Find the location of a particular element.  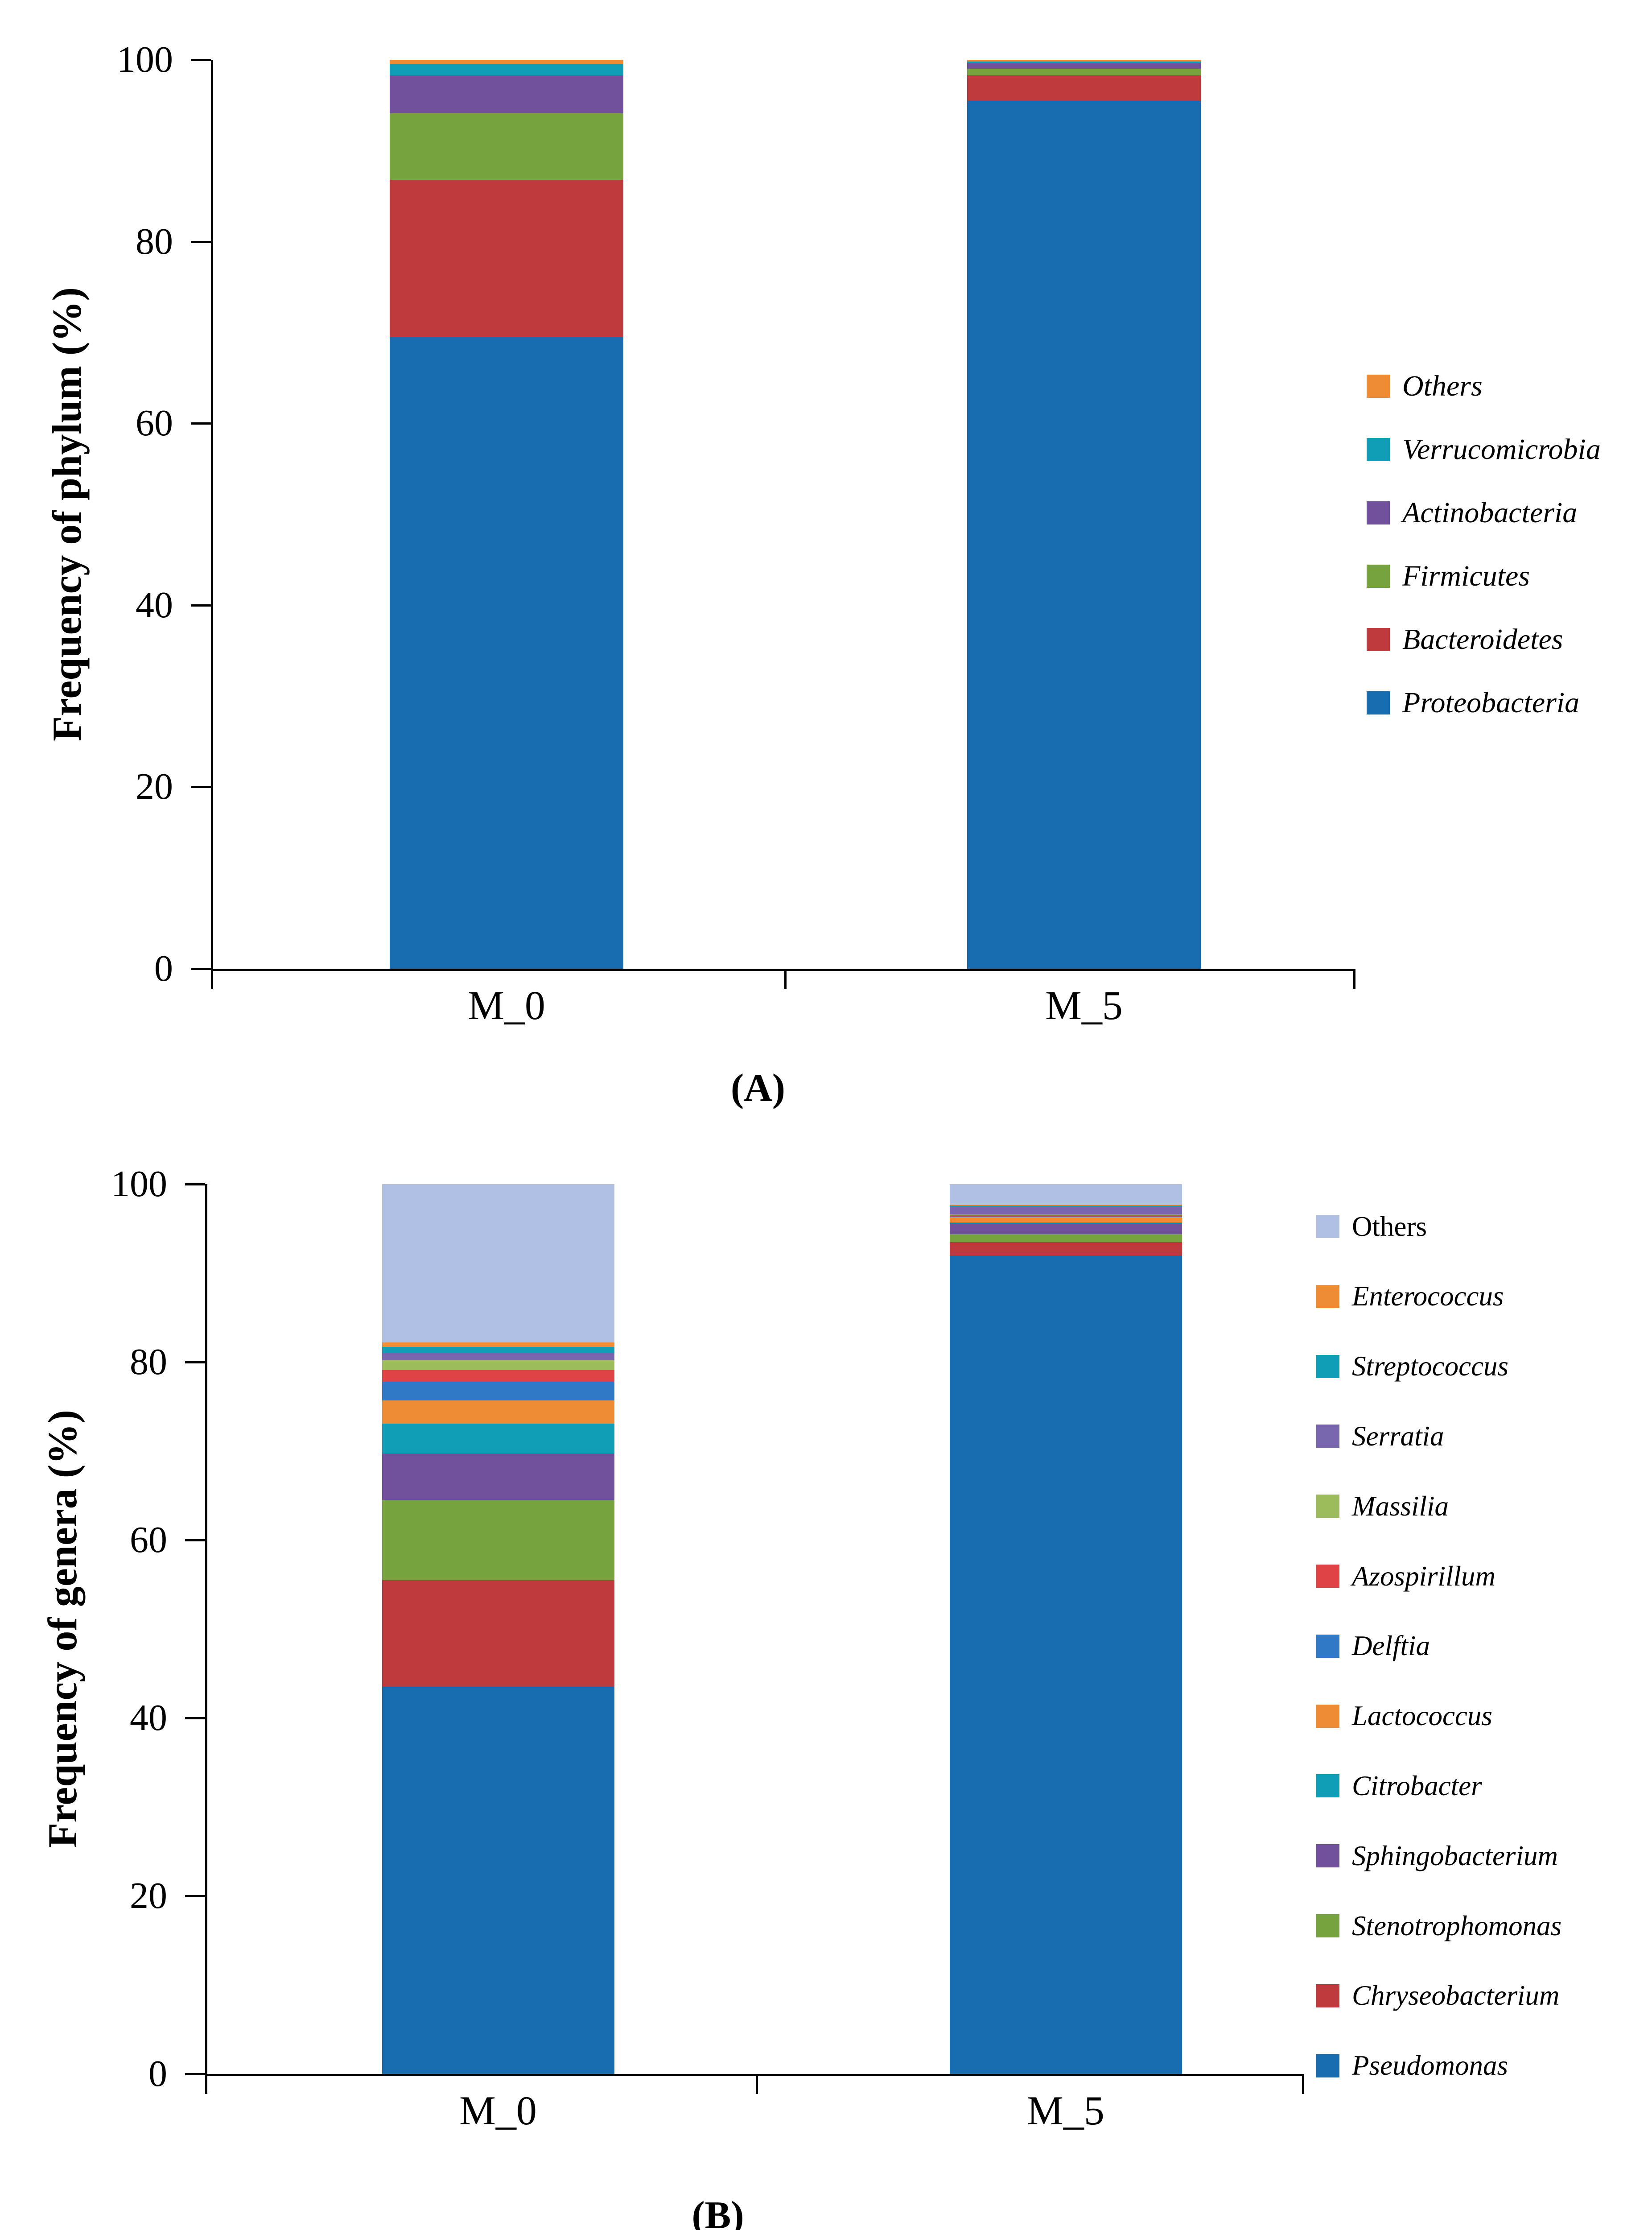

legend-swatch-massilia is located at coordinates (1328, 1506).